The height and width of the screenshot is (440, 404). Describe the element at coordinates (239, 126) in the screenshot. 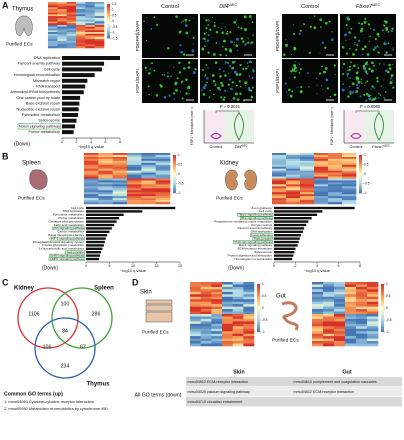

I see `plot-bg` at that location.